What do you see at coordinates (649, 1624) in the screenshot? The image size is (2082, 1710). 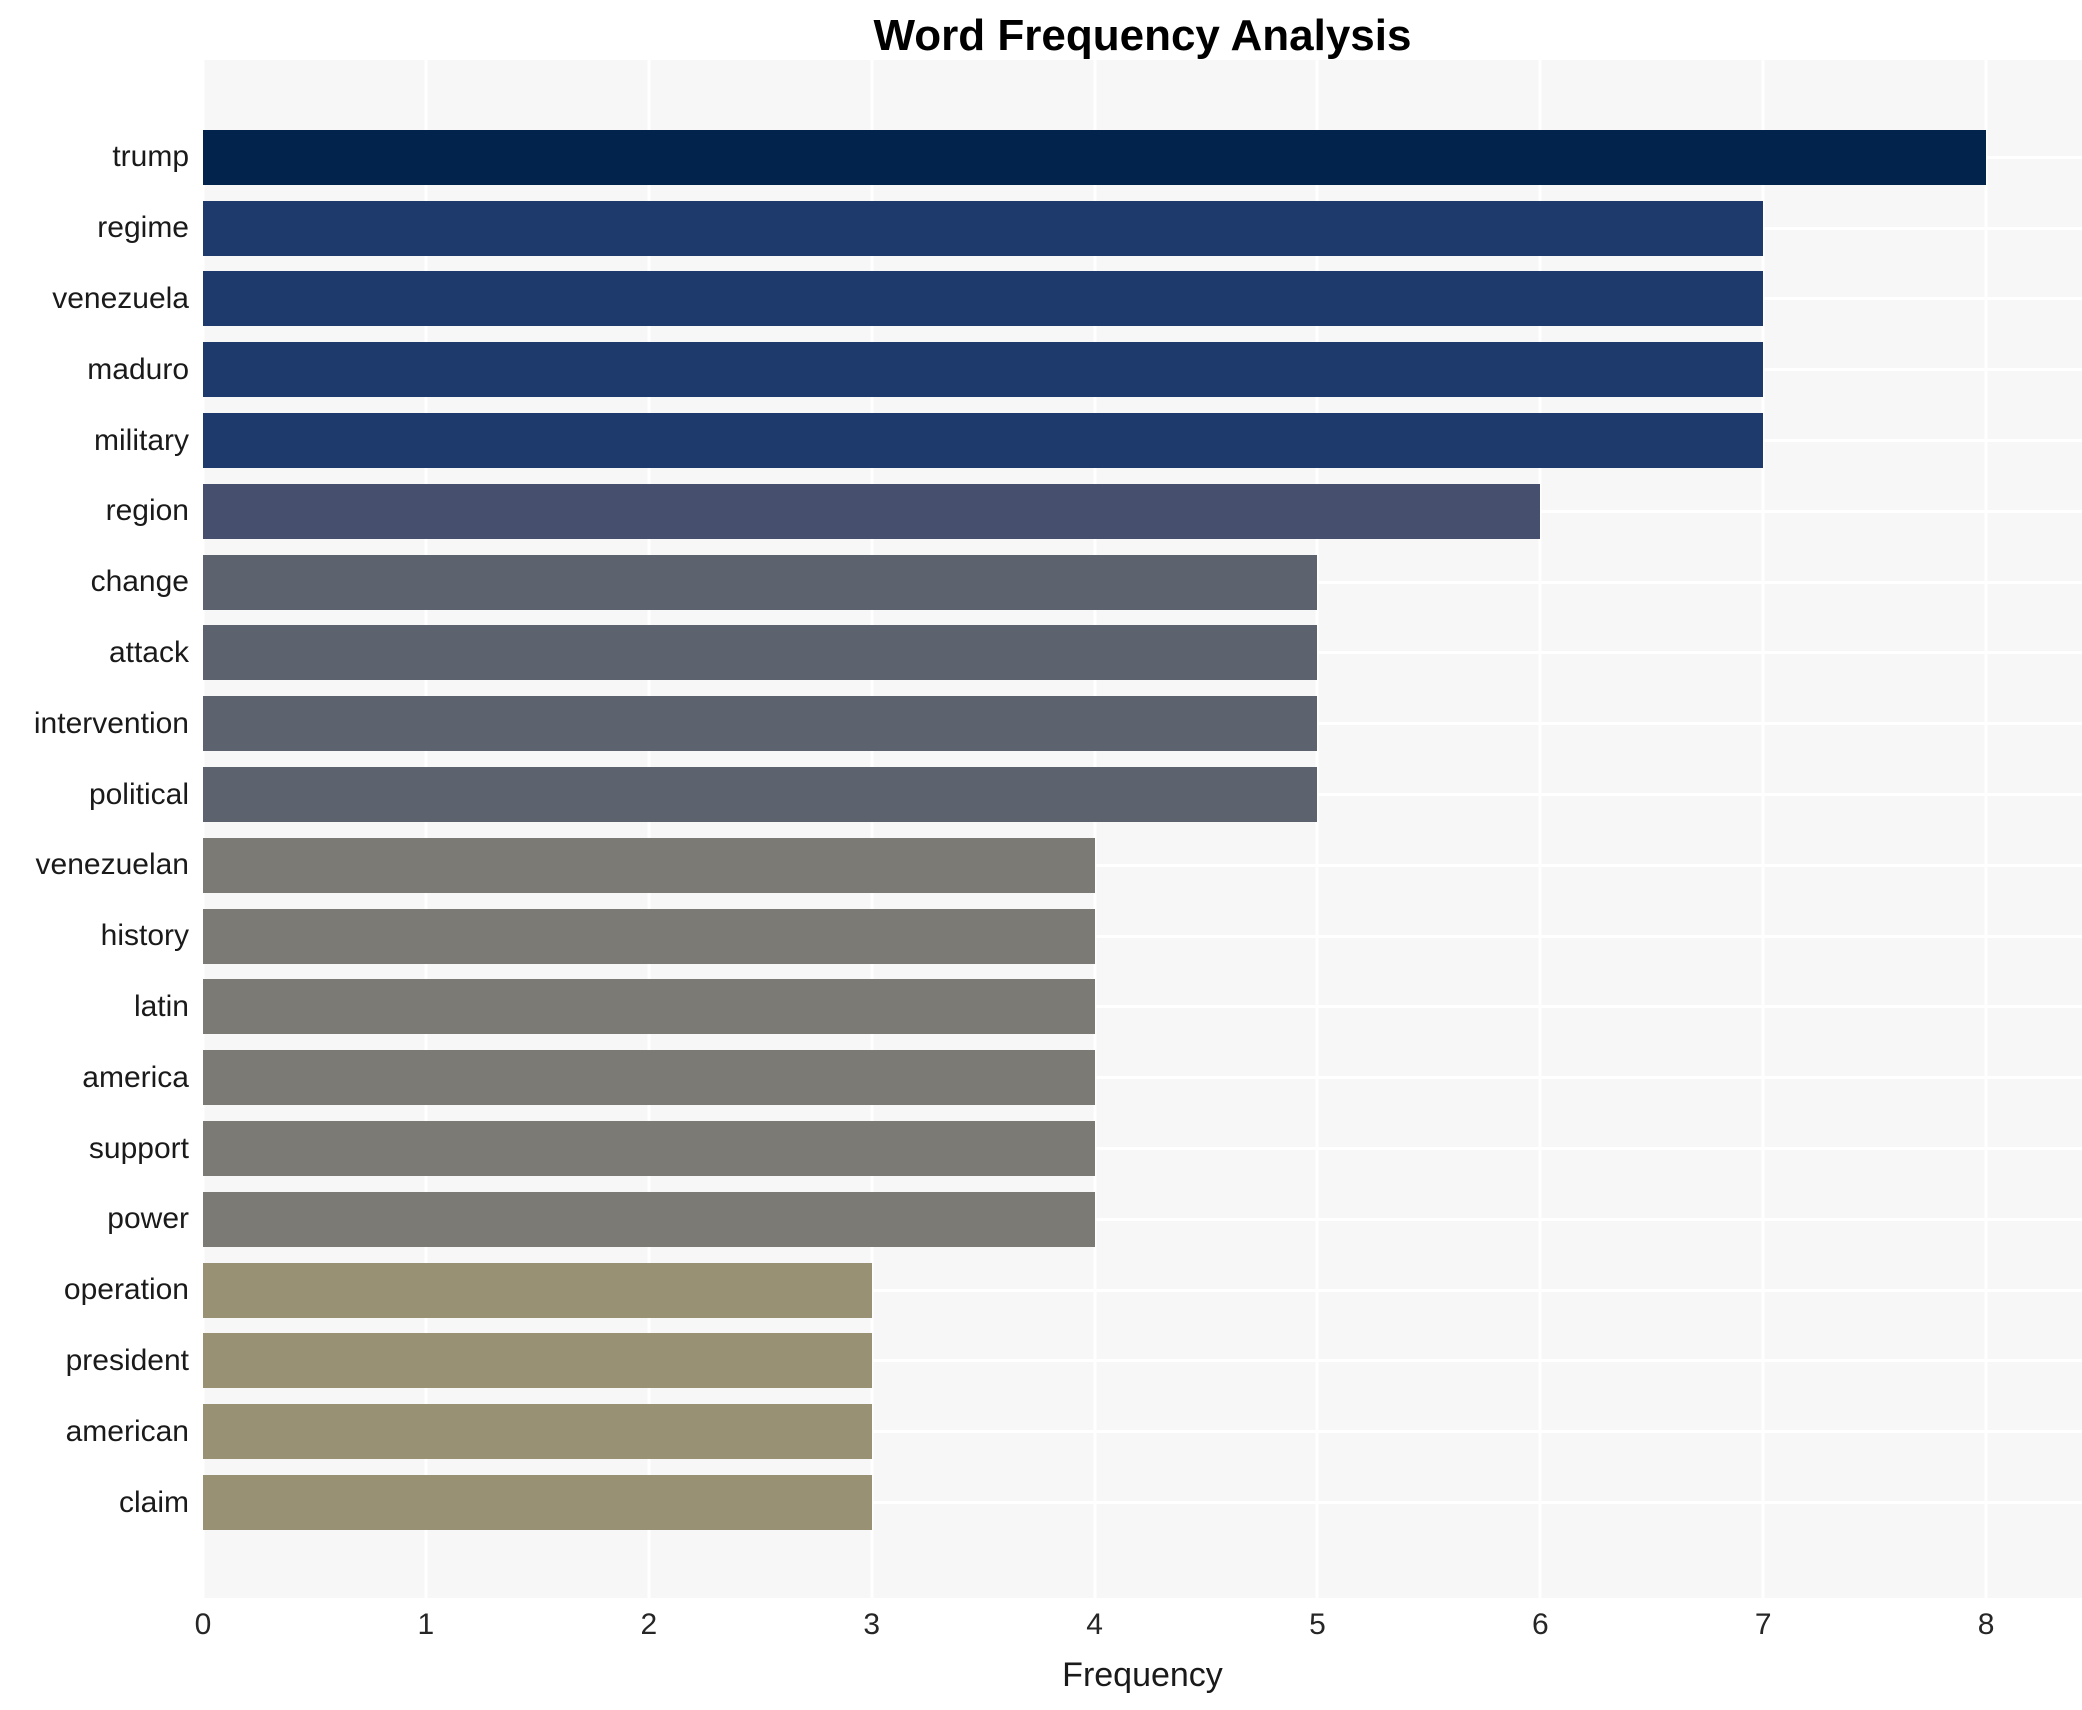 I see `x-tick-label: 2` at bounding box center [649, 1624].